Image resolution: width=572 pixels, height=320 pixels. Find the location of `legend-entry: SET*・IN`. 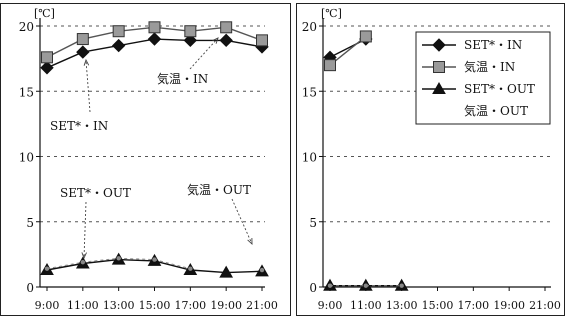

legend-entry: SET*・IN is located at coordinates (472, 45).